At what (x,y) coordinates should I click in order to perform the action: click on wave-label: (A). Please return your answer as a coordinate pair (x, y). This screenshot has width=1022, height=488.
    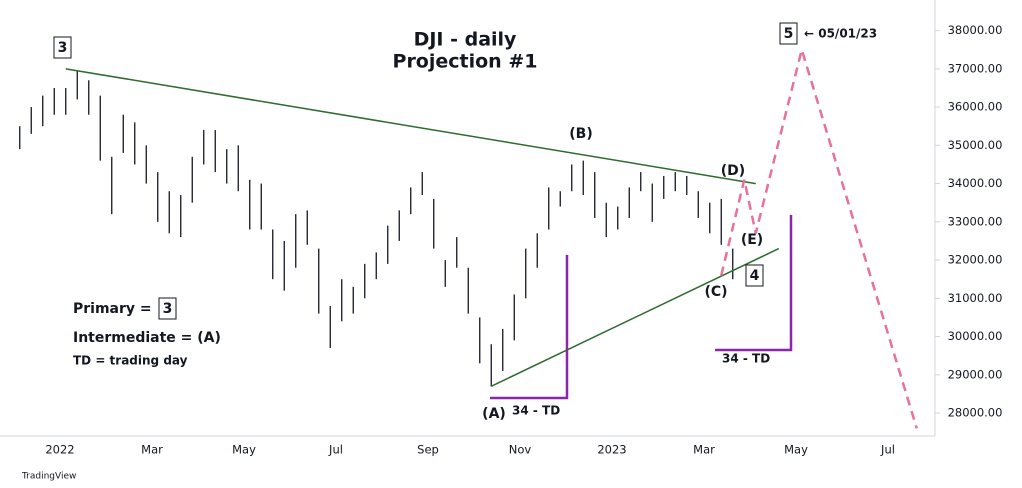
    Looking at the image, I should click on (494, 414).